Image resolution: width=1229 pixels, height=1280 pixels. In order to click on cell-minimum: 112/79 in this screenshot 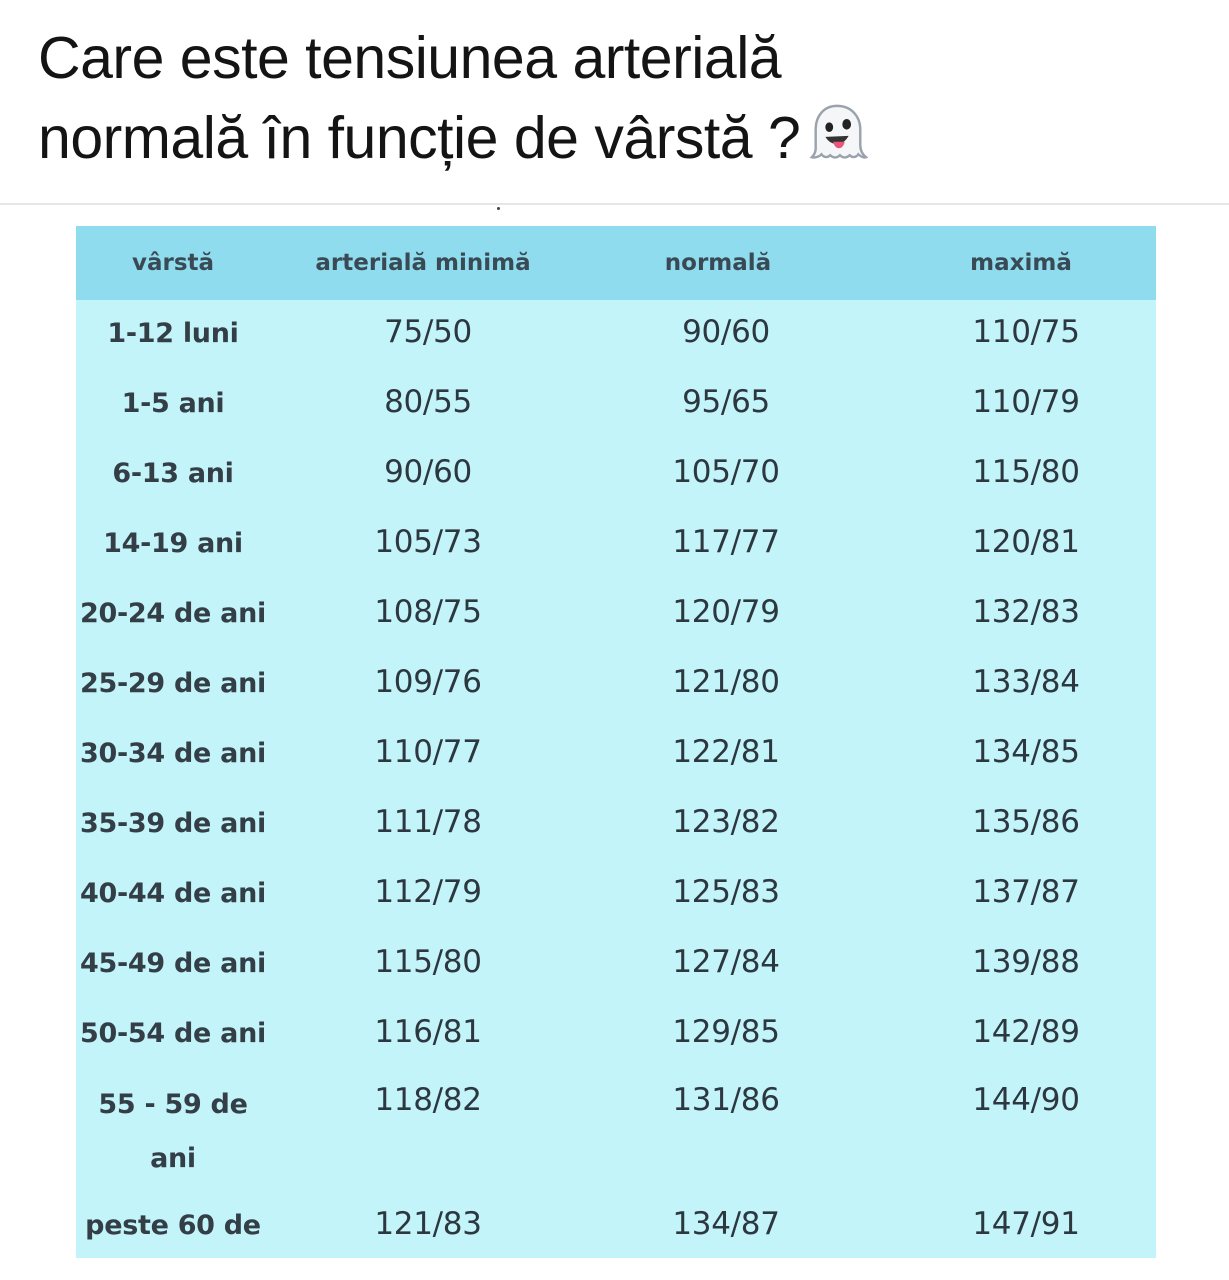, I will do `click(428, 892)`.